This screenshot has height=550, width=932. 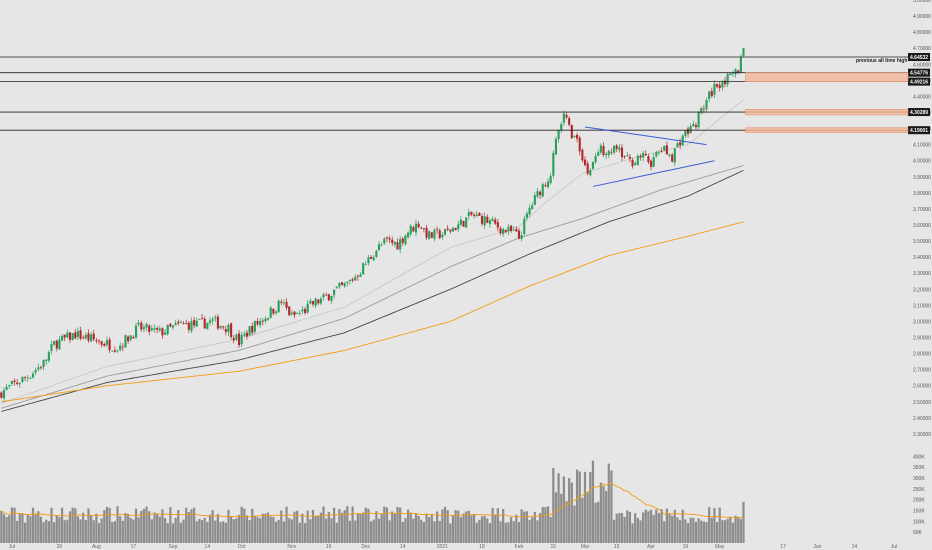 I want to click on price-level-tag-text: 4.64532, so click(x=919, y=58).